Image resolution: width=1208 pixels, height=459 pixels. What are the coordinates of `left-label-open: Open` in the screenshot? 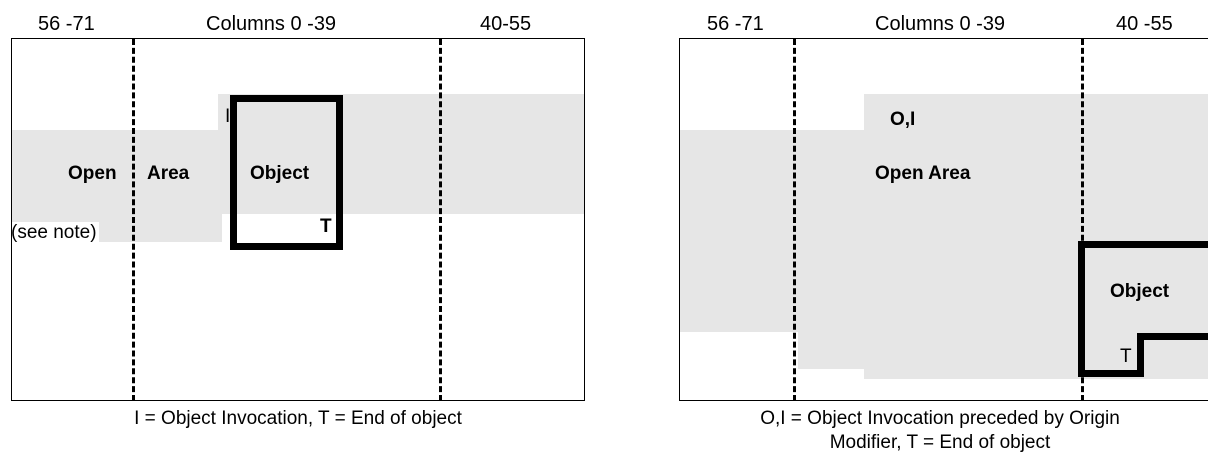 It's located at (92, 173).